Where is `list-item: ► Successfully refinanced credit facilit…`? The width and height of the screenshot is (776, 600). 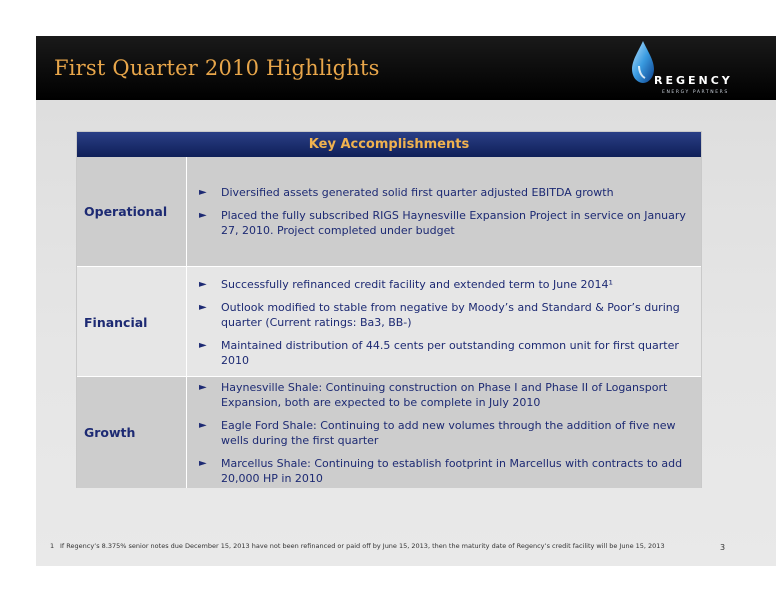
list-item: ► Successfully refinanced credit facilit… is located at coordinates (447, 284).